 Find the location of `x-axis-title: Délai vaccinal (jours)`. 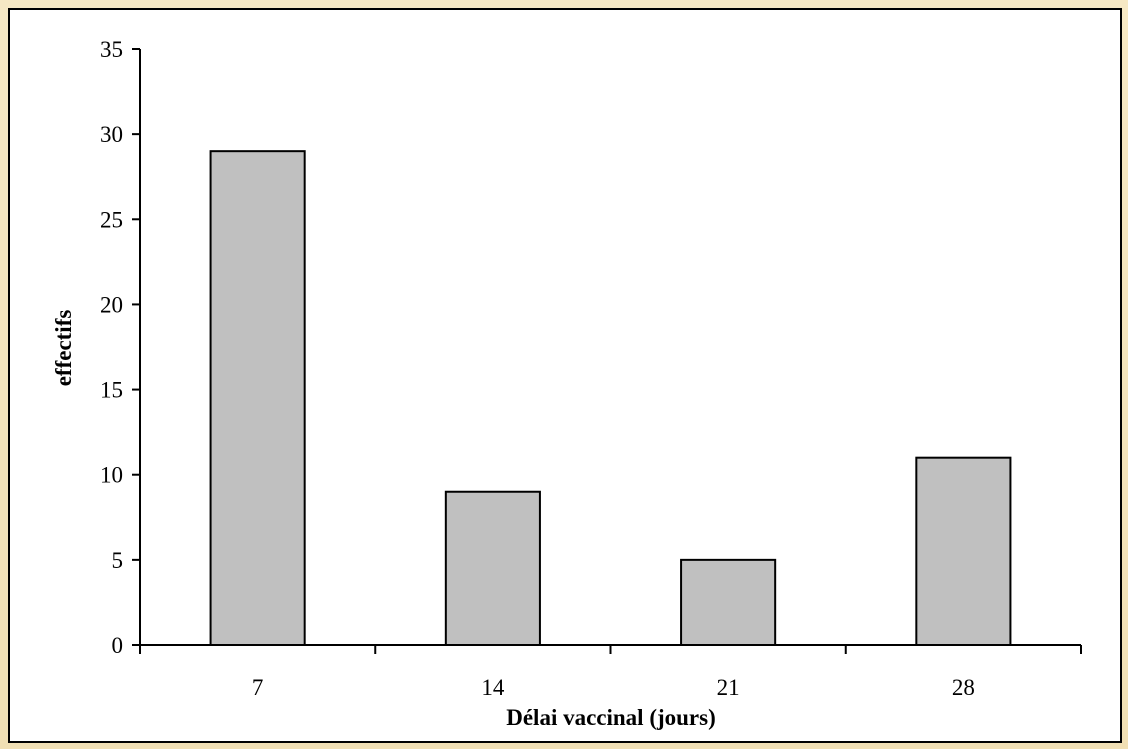

x-axis-title: Délai vaccinal (jours) is located at coordinates (611, 717).